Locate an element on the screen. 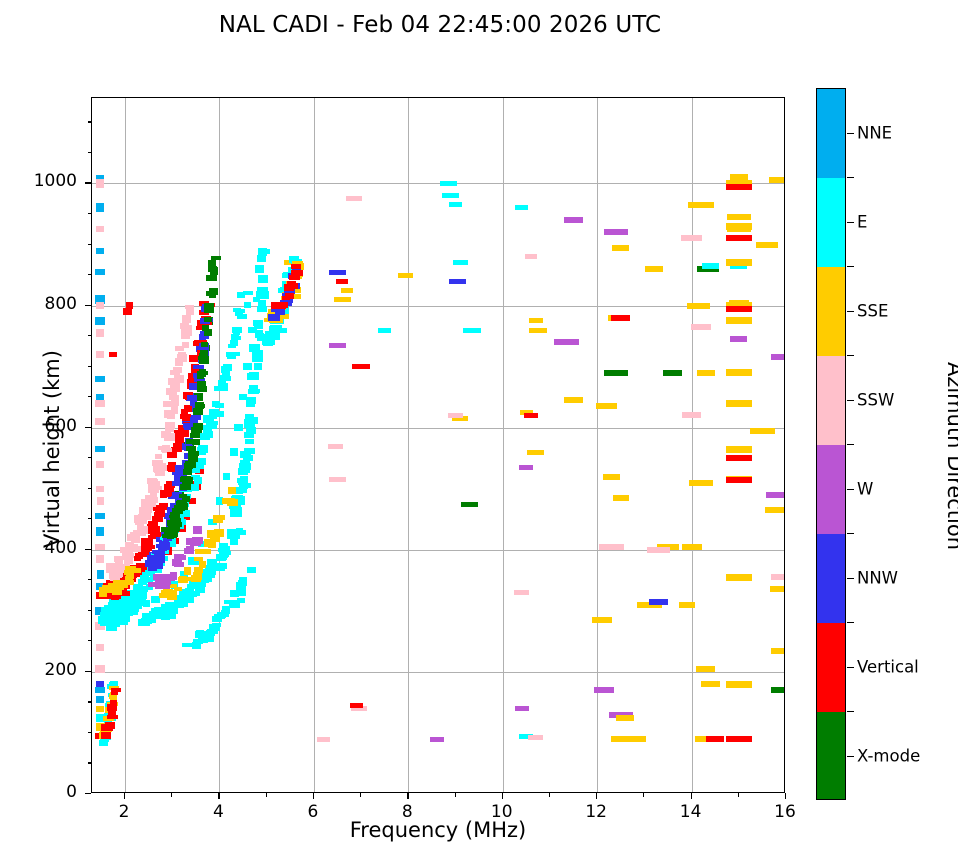 The height and width of the screenshot is (857, 958). y-axis-tick-label: 600 is located at coordinates (60, 425).